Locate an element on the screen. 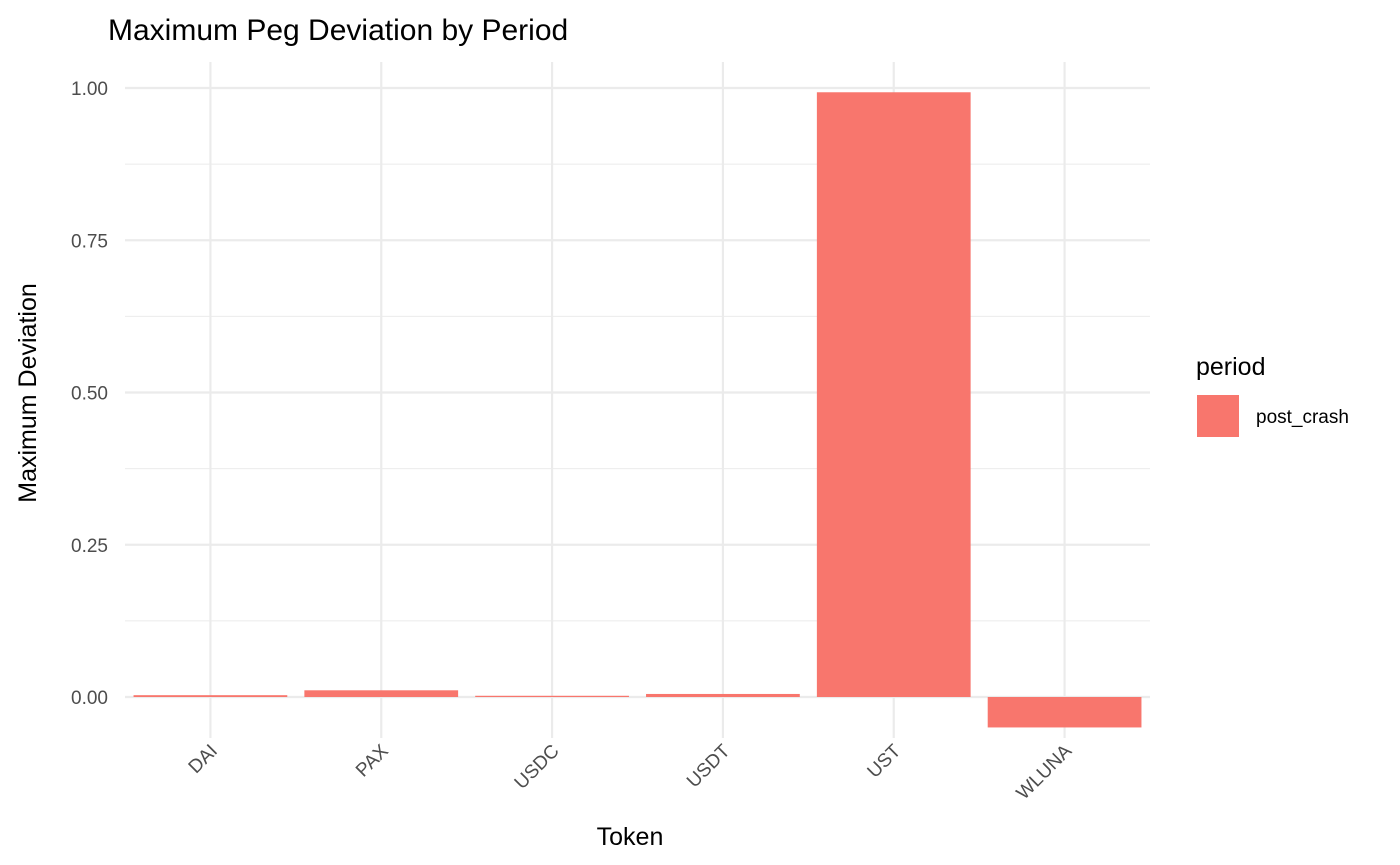  bar-wluna is located at coordinates (1064, 712).